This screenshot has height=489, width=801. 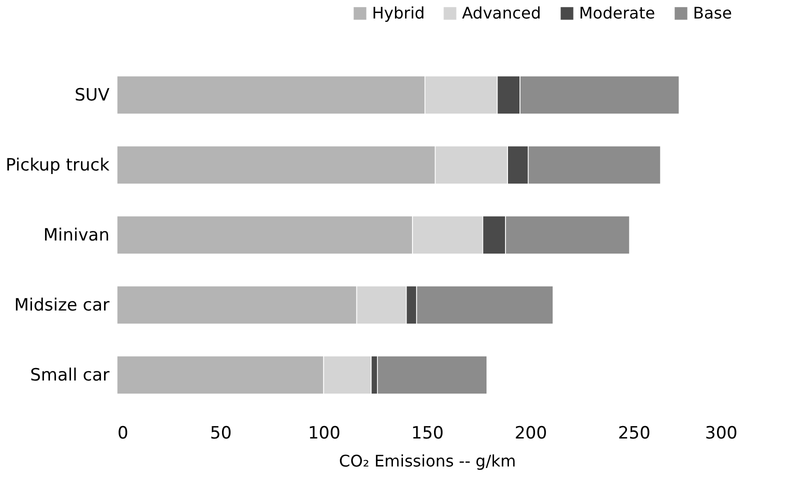 I want to click on x-tick-label: 150, so click(x=427, y=434).